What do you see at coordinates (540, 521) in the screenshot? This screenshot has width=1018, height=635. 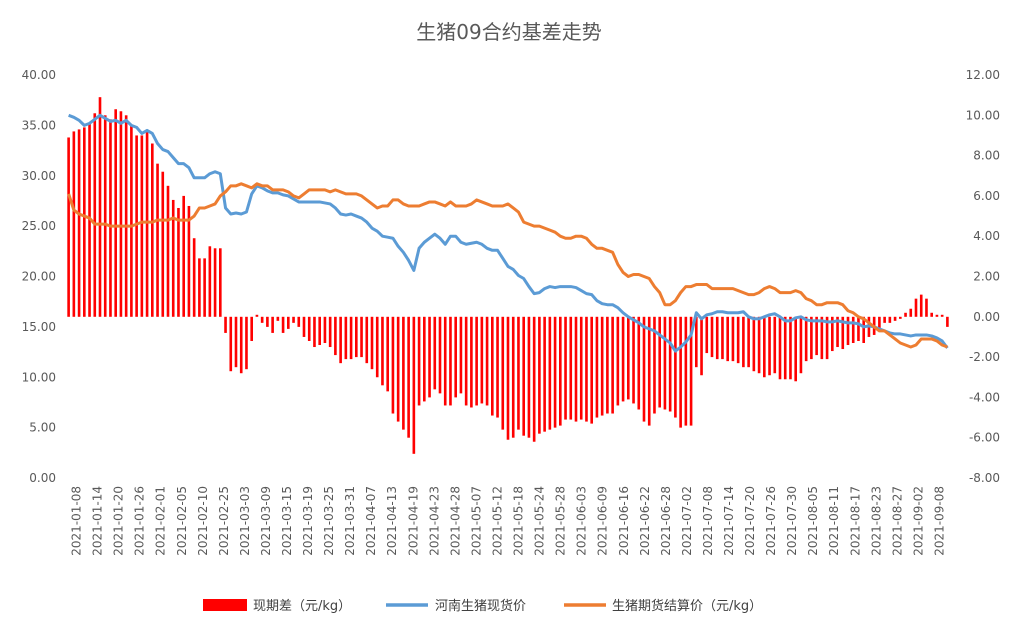 I see `x-tick-label: 2021-05-24` at bounding box center [540, 521].